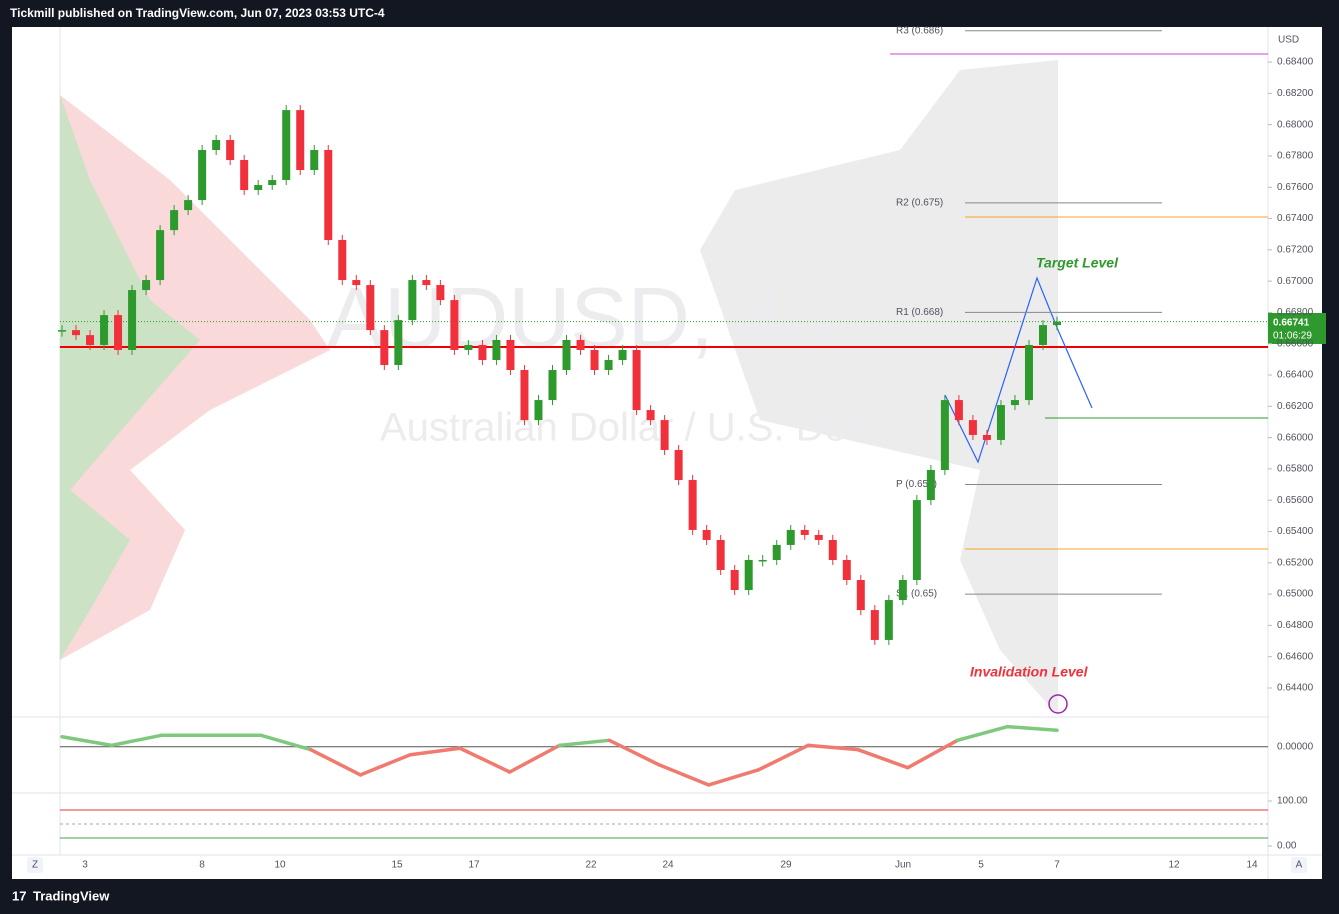  I want to click on last-price-box, so click(1297, 328).